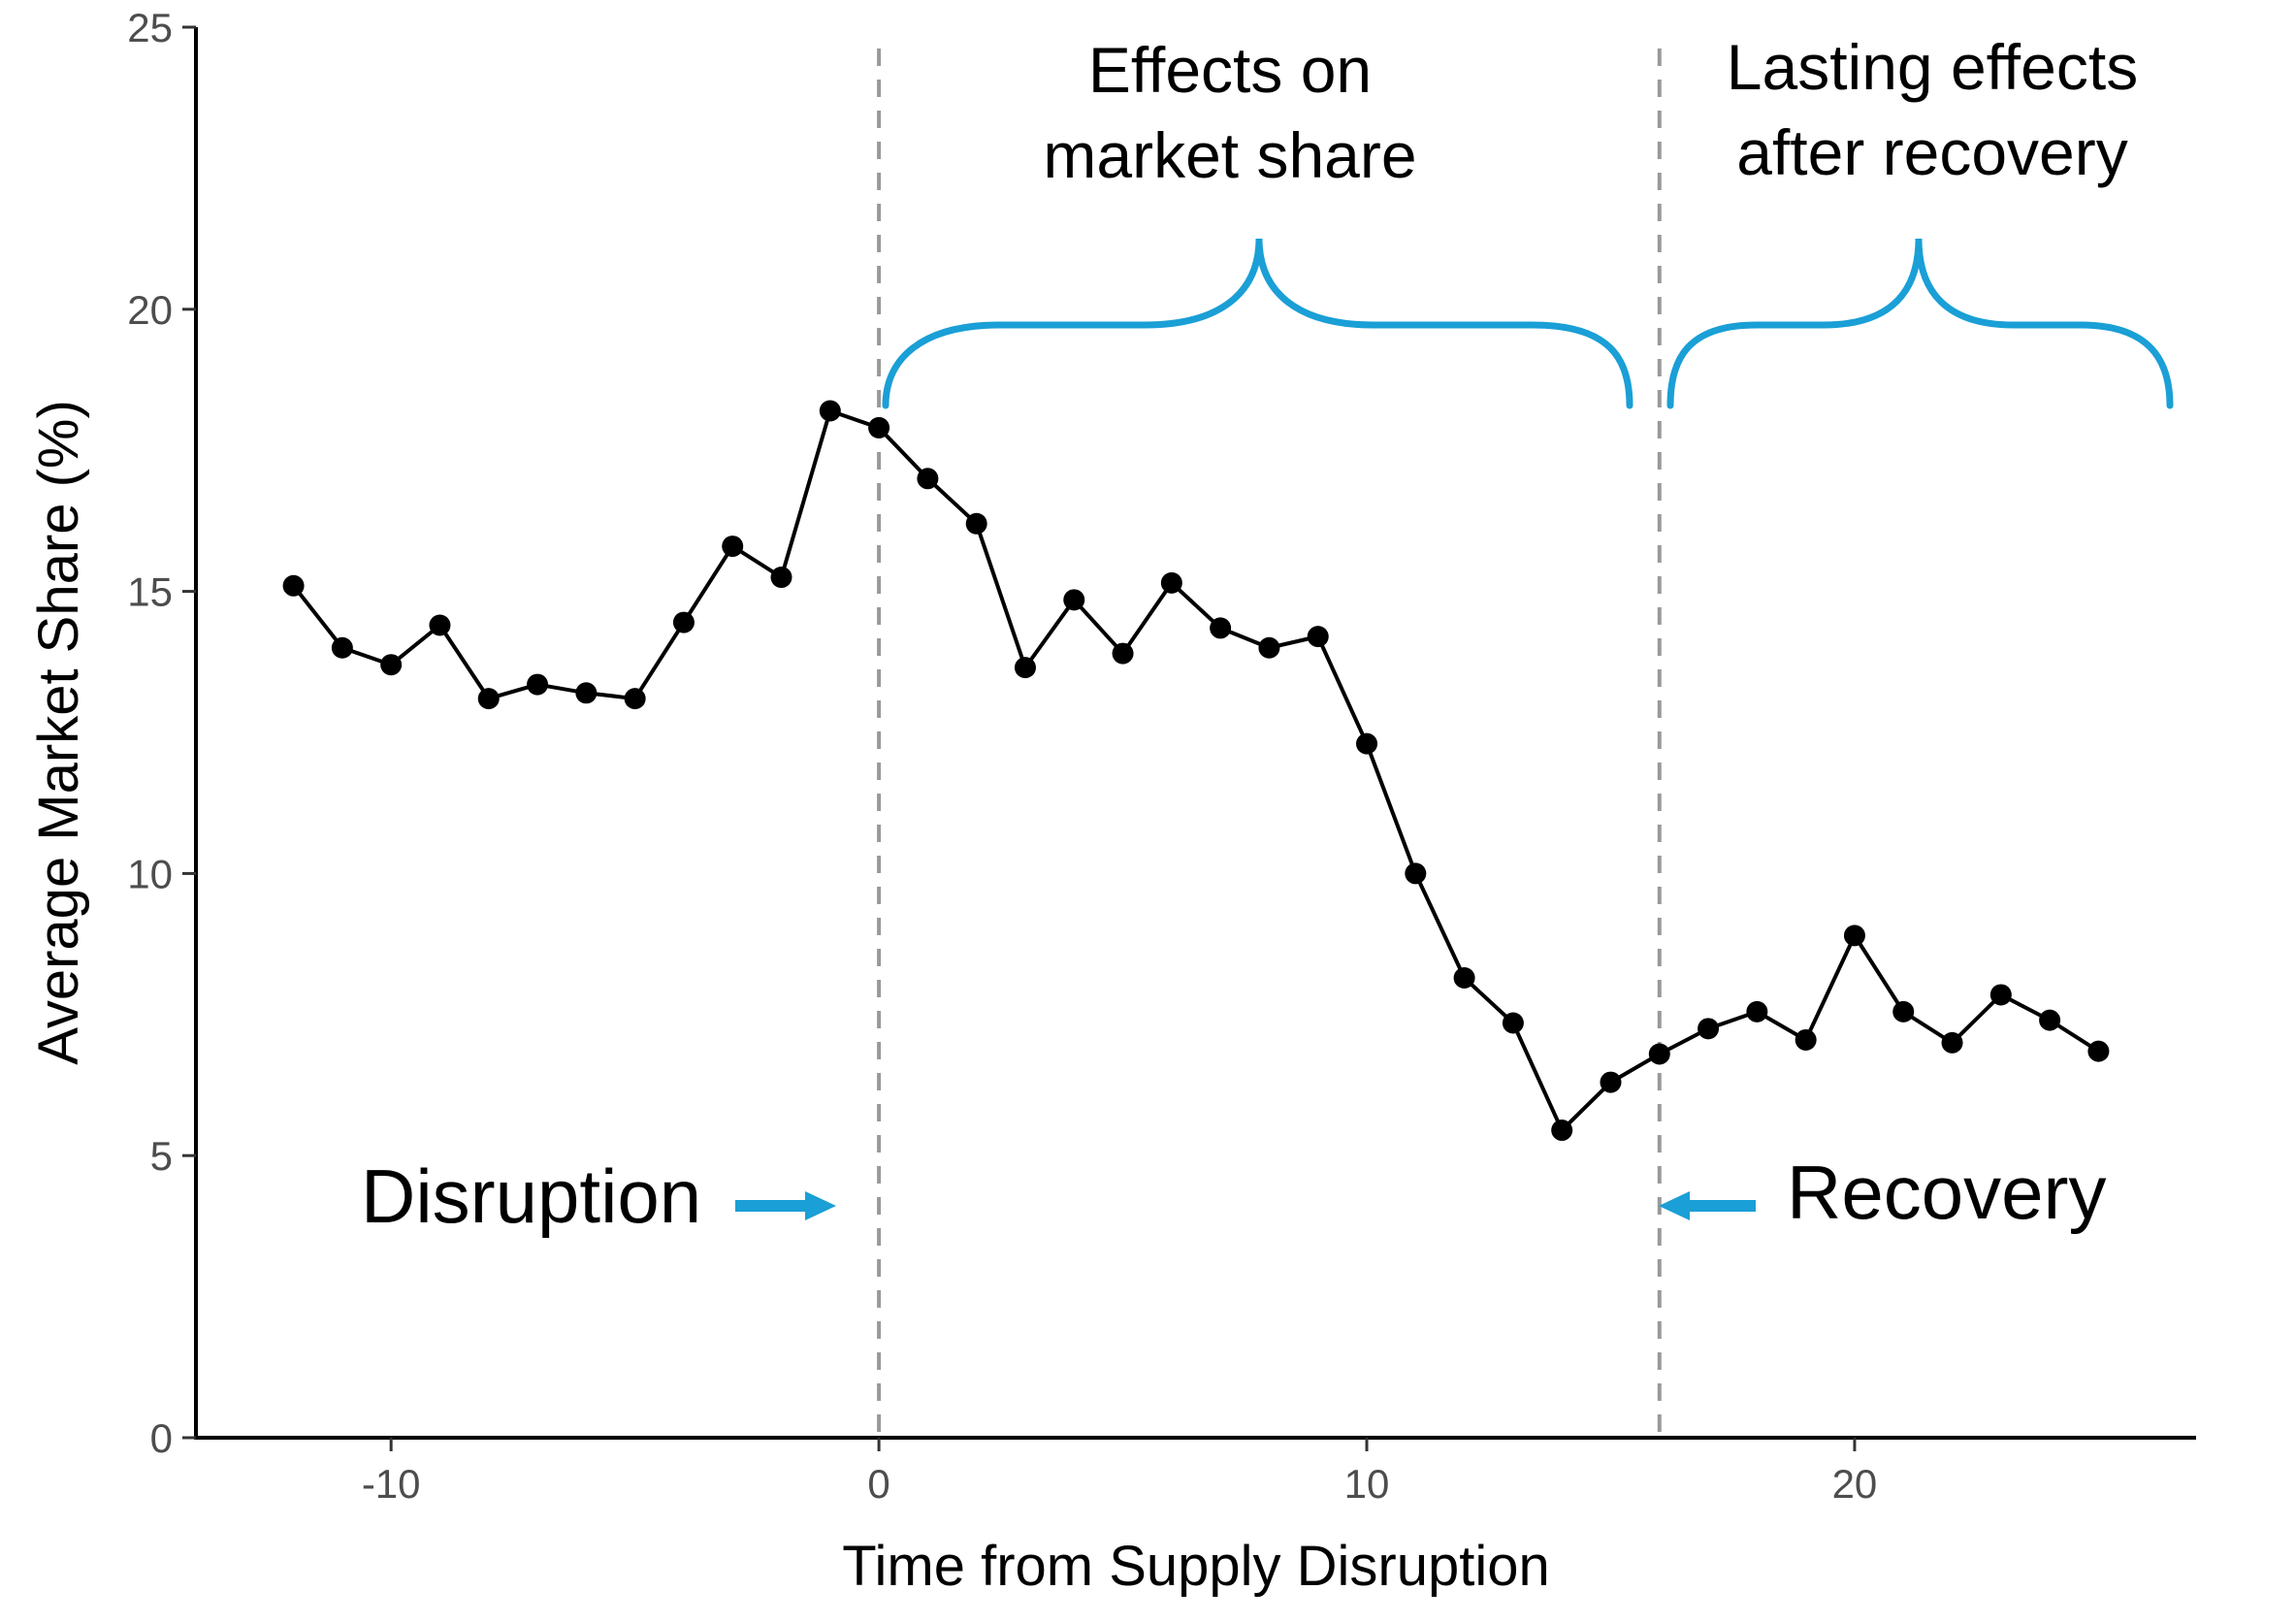 The width and height of the screenshot is (2296, 1623). I want to click on annotation-recovery: Recovery, so click(1947, 1192).